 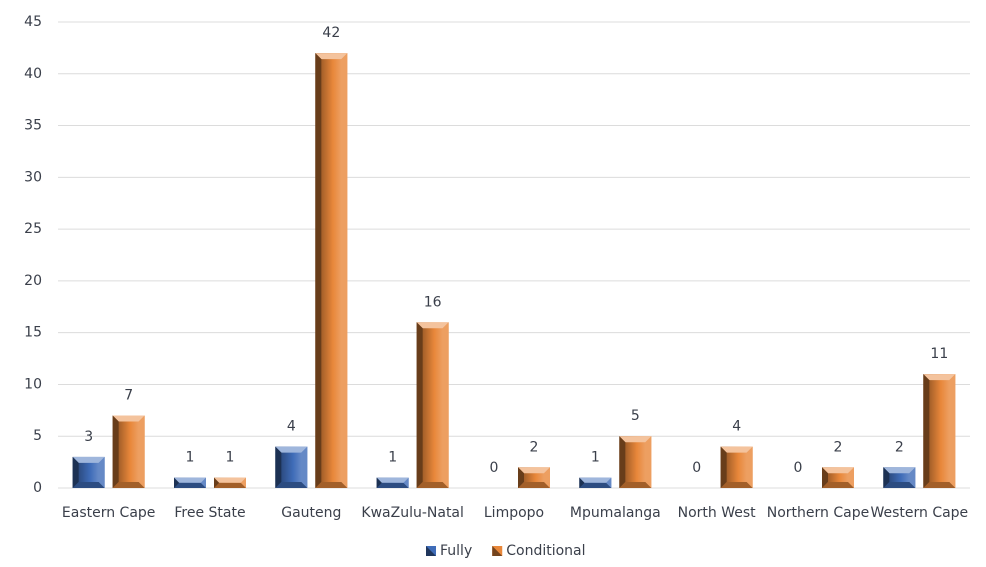 I want to click on y-tick-label: 10, so click(x=33, y=384).